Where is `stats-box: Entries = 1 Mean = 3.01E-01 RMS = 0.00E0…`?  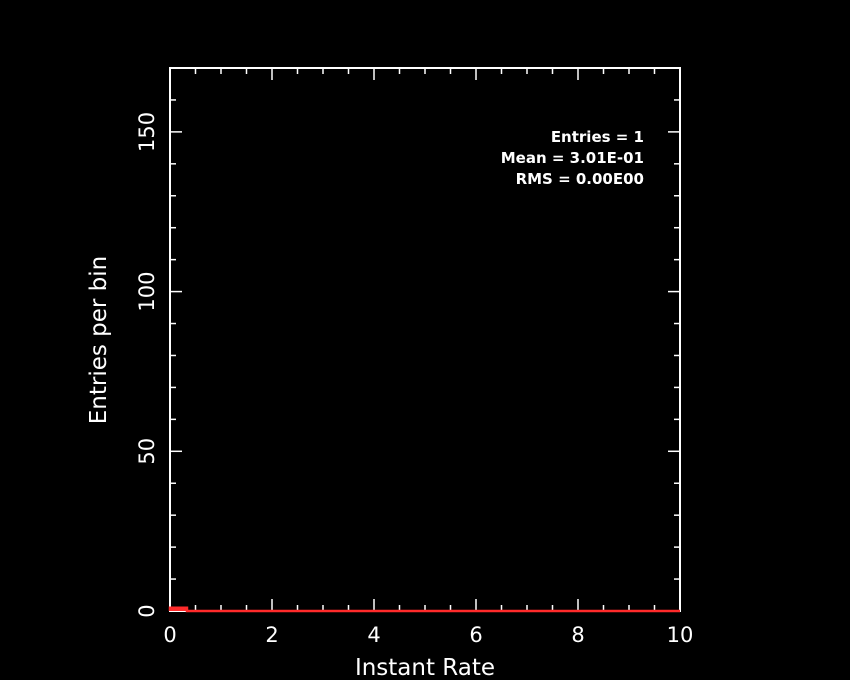
stats-box: Entries = 1 Mean = 3.01E-01 RMS = 0.00E0… is located at coordinates (572, 158).